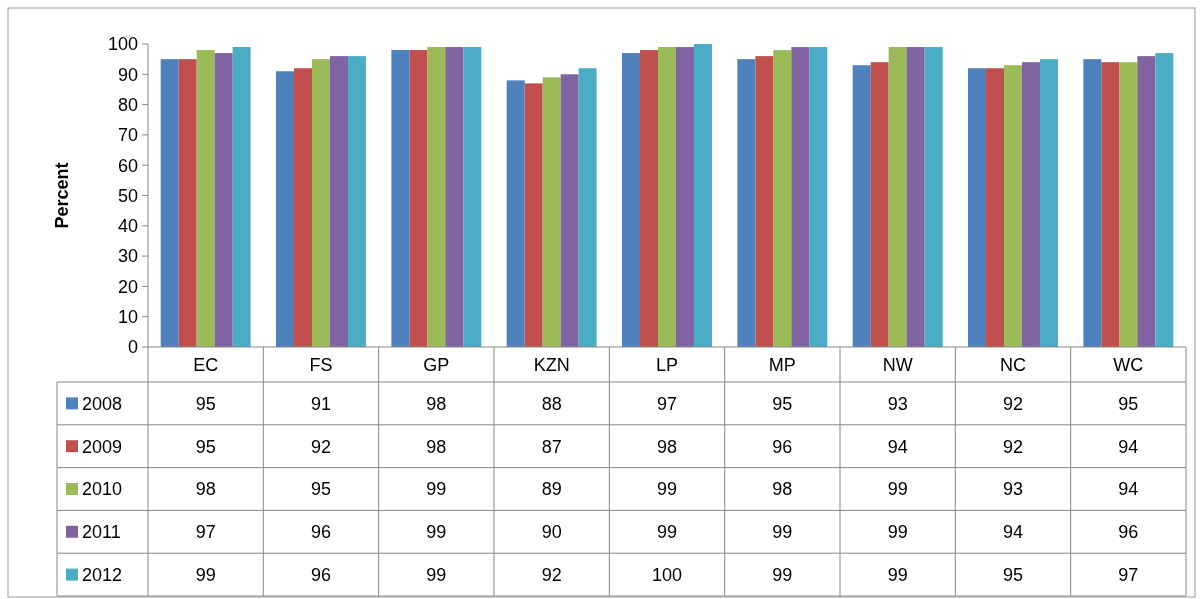  Describe the element at coordinates (321, 403) in the screenshot. I see `data-label: 91` at that location.